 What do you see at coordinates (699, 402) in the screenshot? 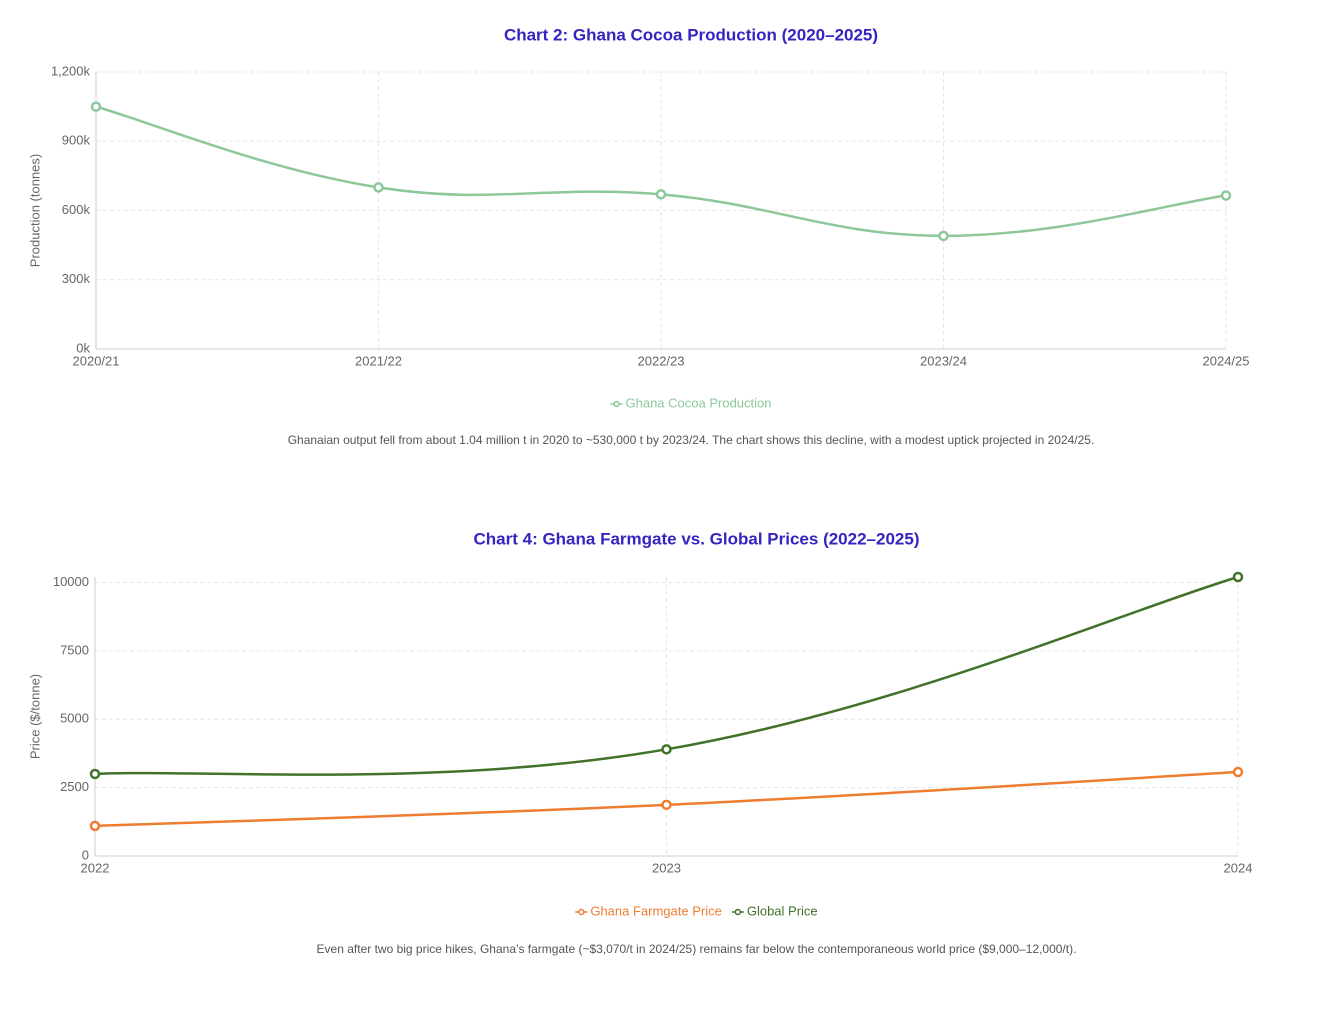
I see `legend-label: Ghana Cocoa Production` at bounding box center [699, 402].